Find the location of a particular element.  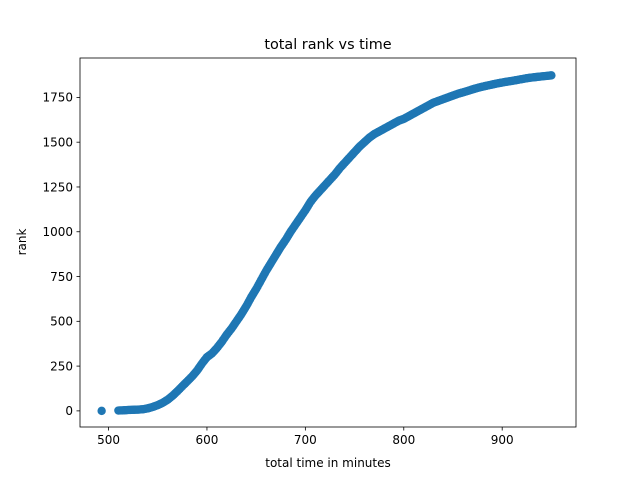

y-tick-label: 1000 is located at coordinates (57, 232).